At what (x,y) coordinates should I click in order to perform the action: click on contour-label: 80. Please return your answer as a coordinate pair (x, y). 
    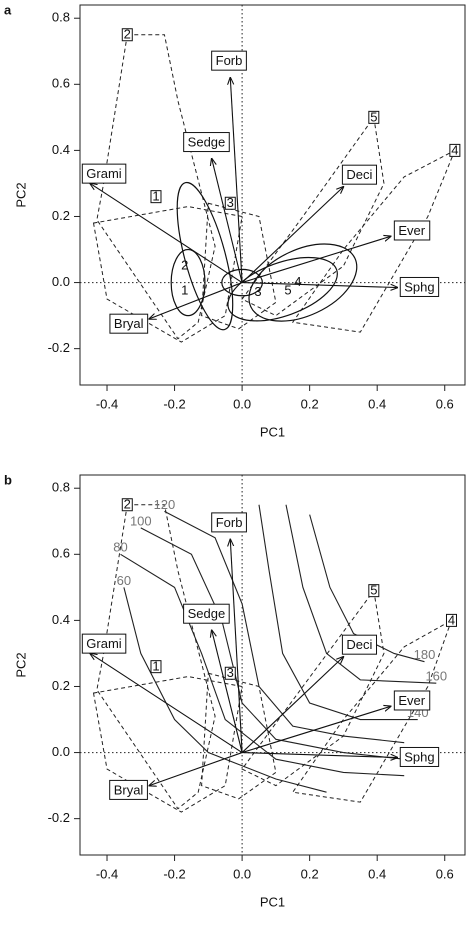
    Looking at the image, I should click on (120, 547).